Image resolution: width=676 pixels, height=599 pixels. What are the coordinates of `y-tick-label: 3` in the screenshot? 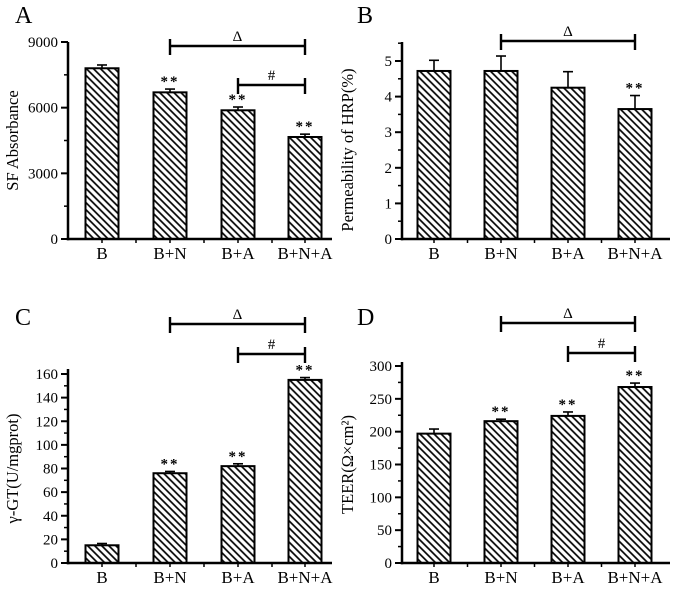 It's located at (389, 133).